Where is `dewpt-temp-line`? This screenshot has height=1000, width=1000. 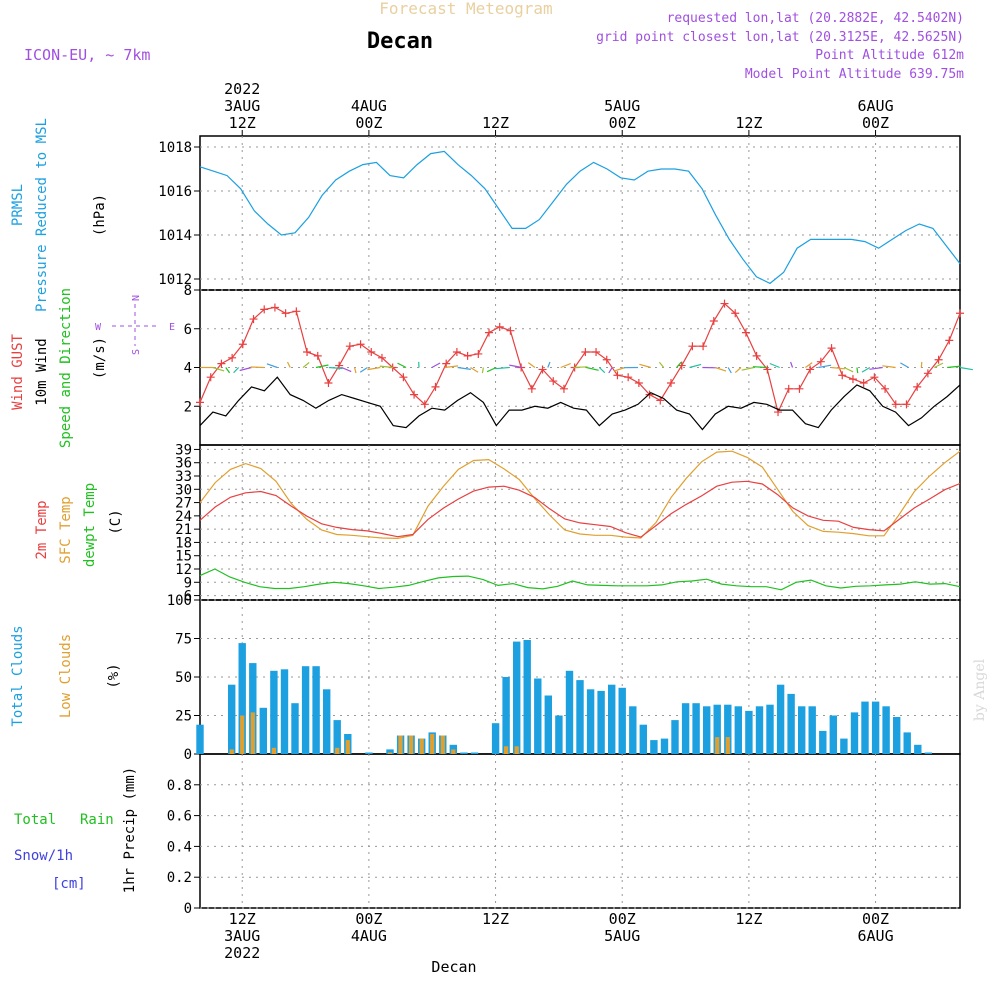
dewpt-temp-line is located at coordinates (580, 579).